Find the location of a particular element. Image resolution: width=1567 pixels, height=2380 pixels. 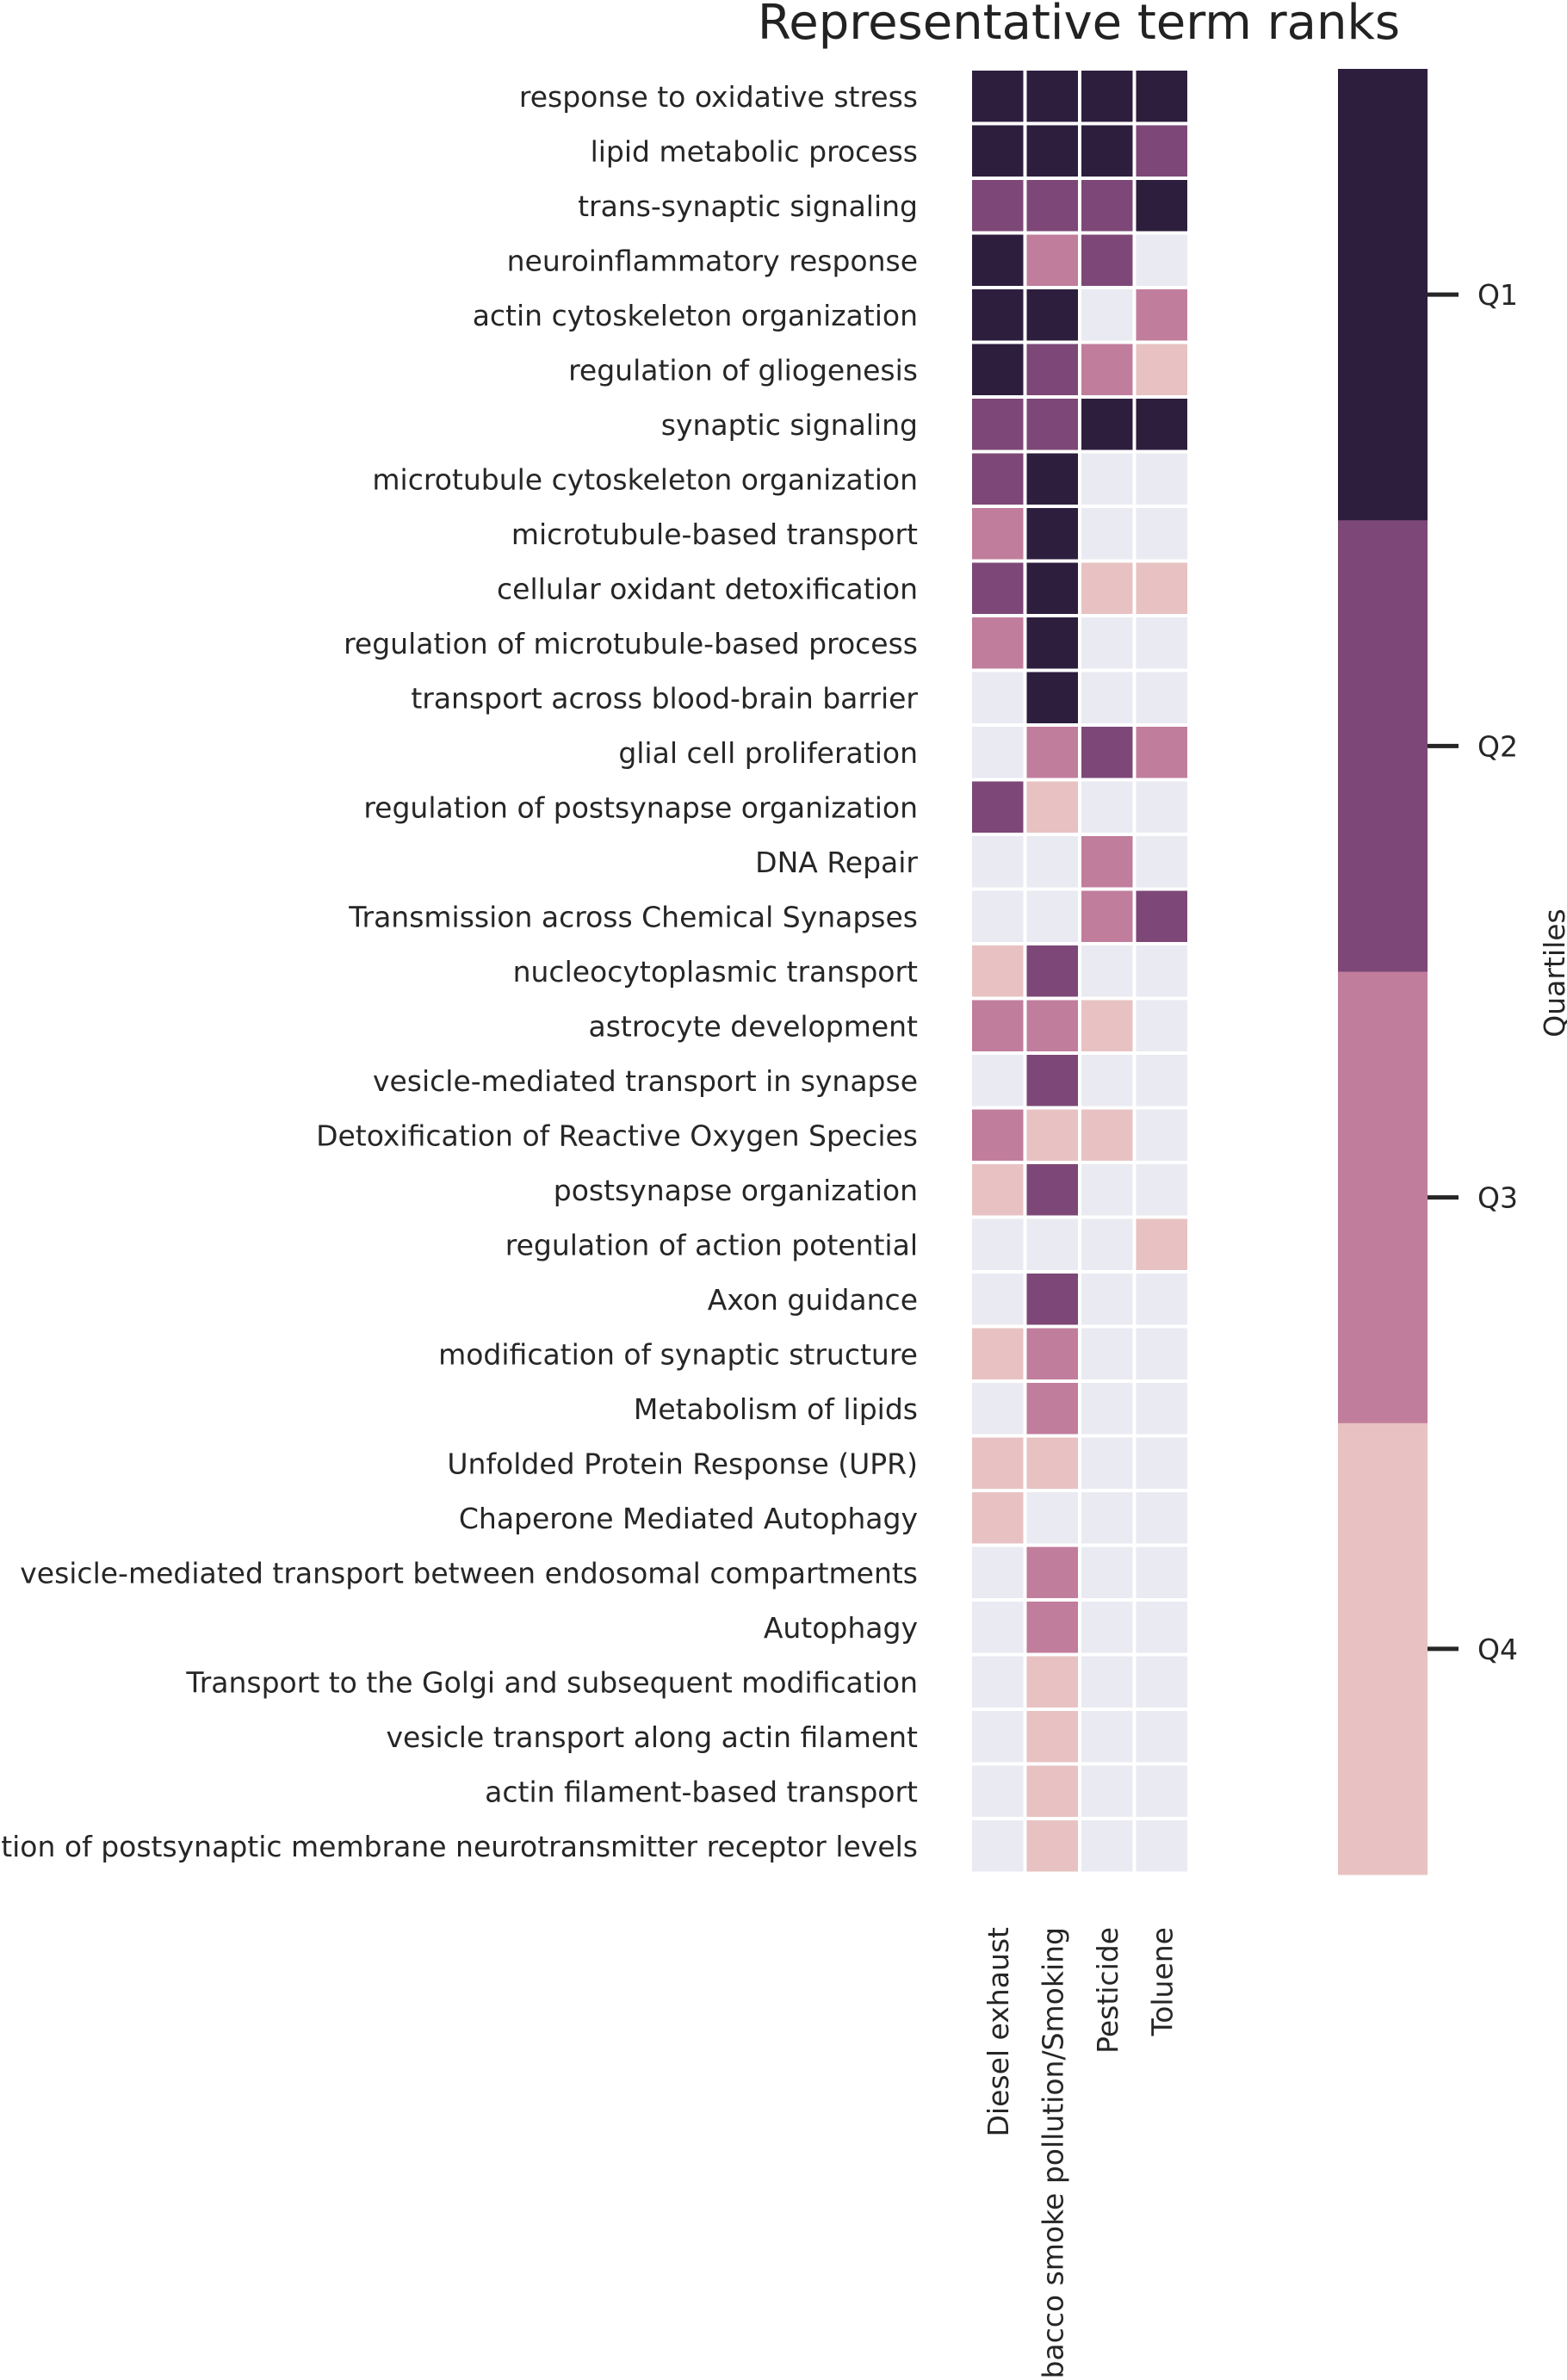

row-label: vesicle transport along actin filament is located at coordinates (652, 1737).